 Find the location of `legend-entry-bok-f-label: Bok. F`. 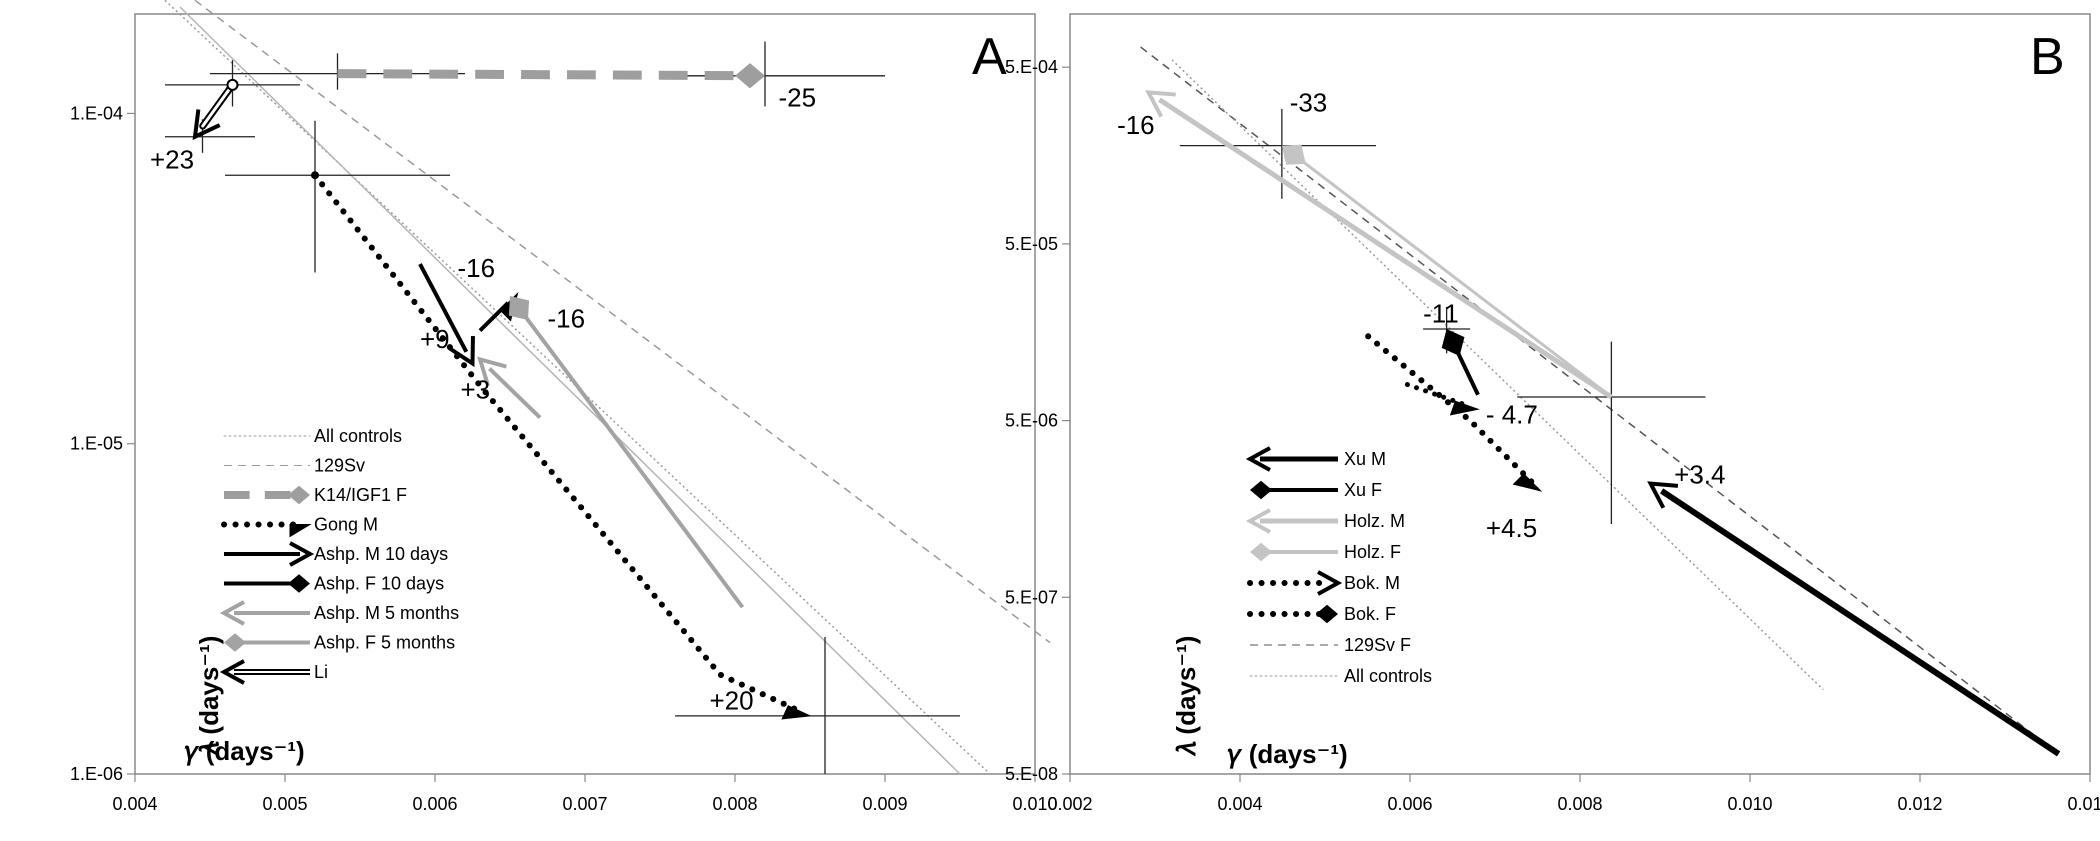

legend-entry-bok-f-label: Bok. F is located at coordinates (1370, 614).